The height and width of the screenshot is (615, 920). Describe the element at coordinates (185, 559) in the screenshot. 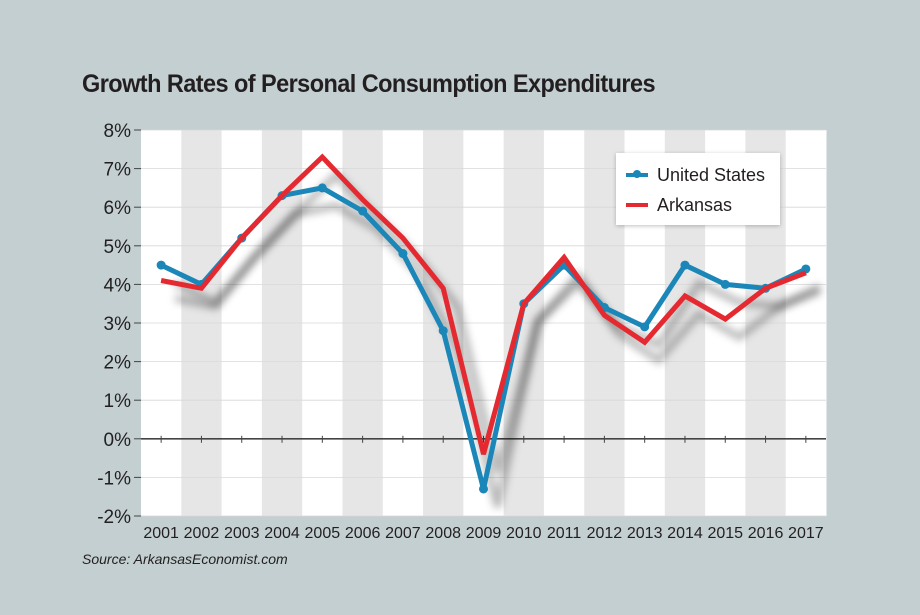

I see `source-note: Source: ArkansasEconomist.com` at that location.